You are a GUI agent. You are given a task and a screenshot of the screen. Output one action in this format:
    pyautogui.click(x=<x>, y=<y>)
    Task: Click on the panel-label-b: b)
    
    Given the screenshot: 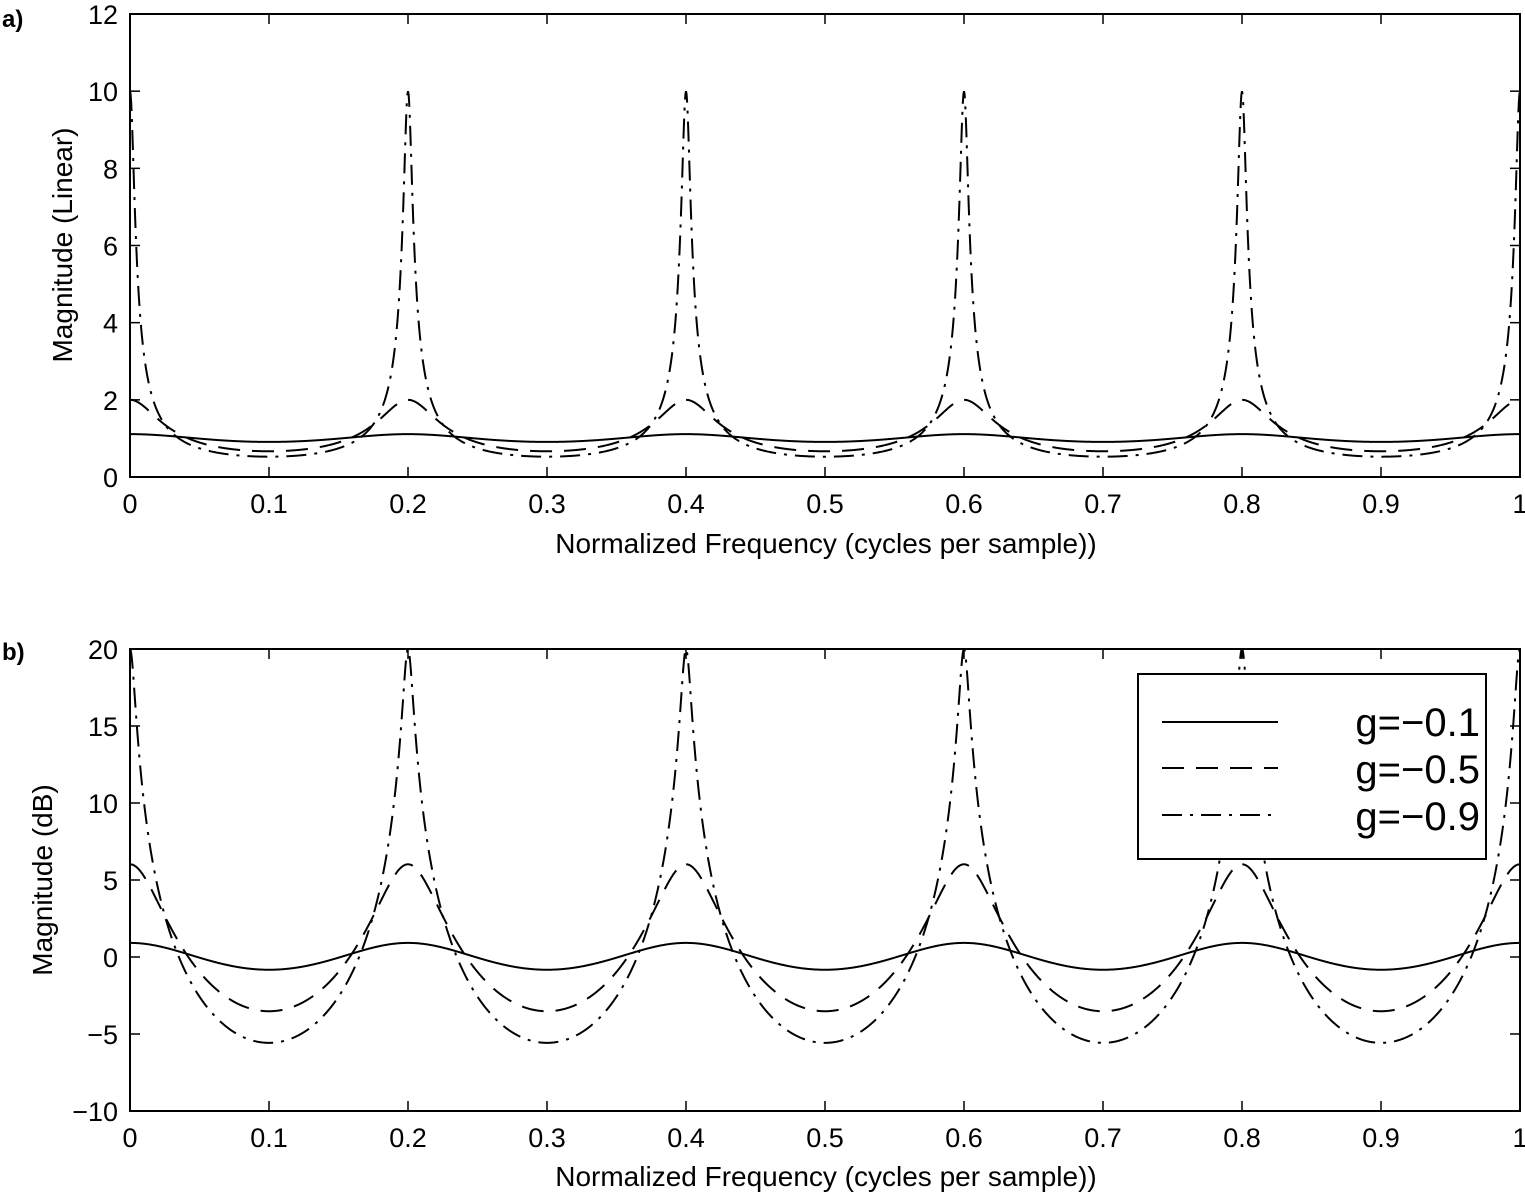 What is the action you would take?
    pyautogui.click(x=13, y=652)
    